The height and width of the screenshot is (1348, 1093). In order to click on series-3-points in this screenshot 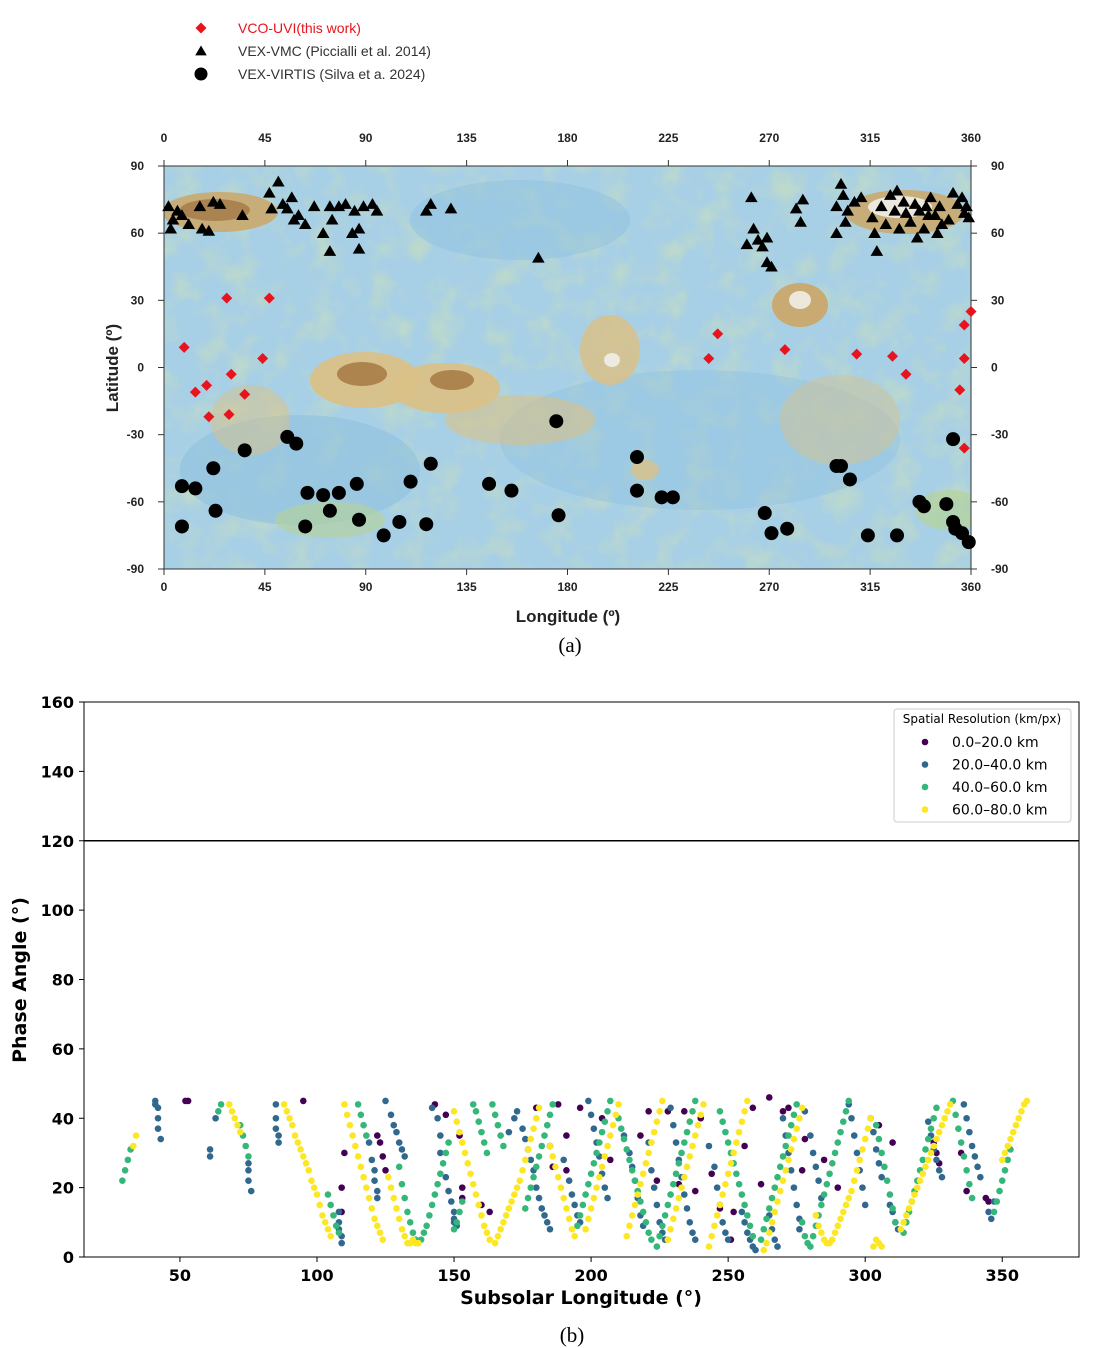, I will do `click(566, 1173)`.